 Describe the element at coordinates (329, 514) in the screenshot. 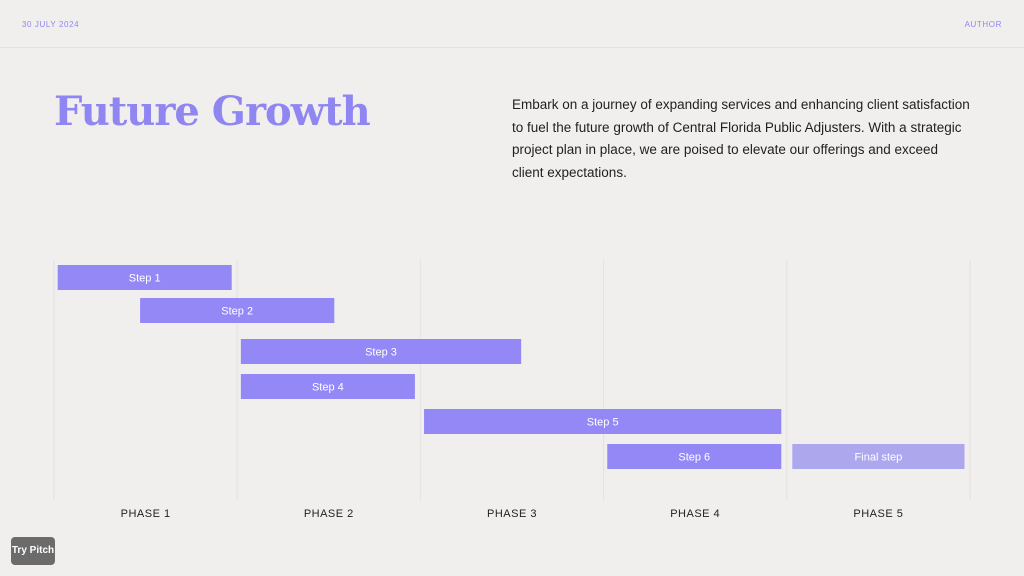

I see `phase-label: PHASE 2` at that location.